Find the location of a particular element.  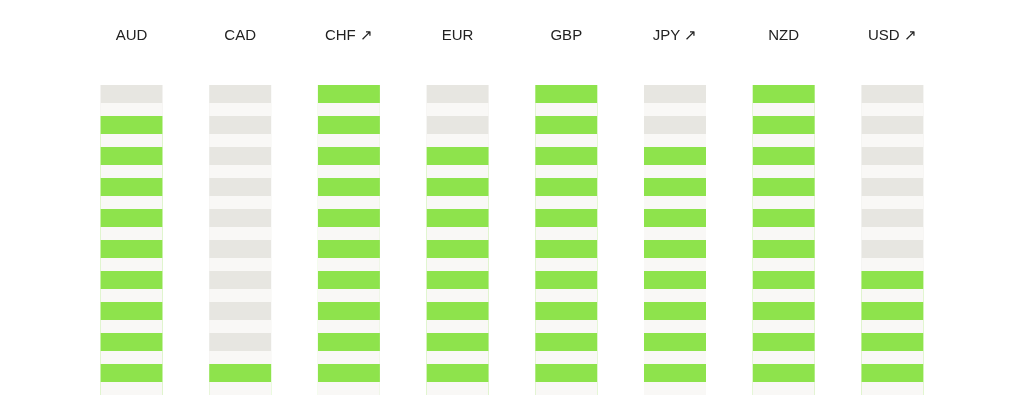

x-tick-label: JPY ↗ is located at coordinates (675, 34).